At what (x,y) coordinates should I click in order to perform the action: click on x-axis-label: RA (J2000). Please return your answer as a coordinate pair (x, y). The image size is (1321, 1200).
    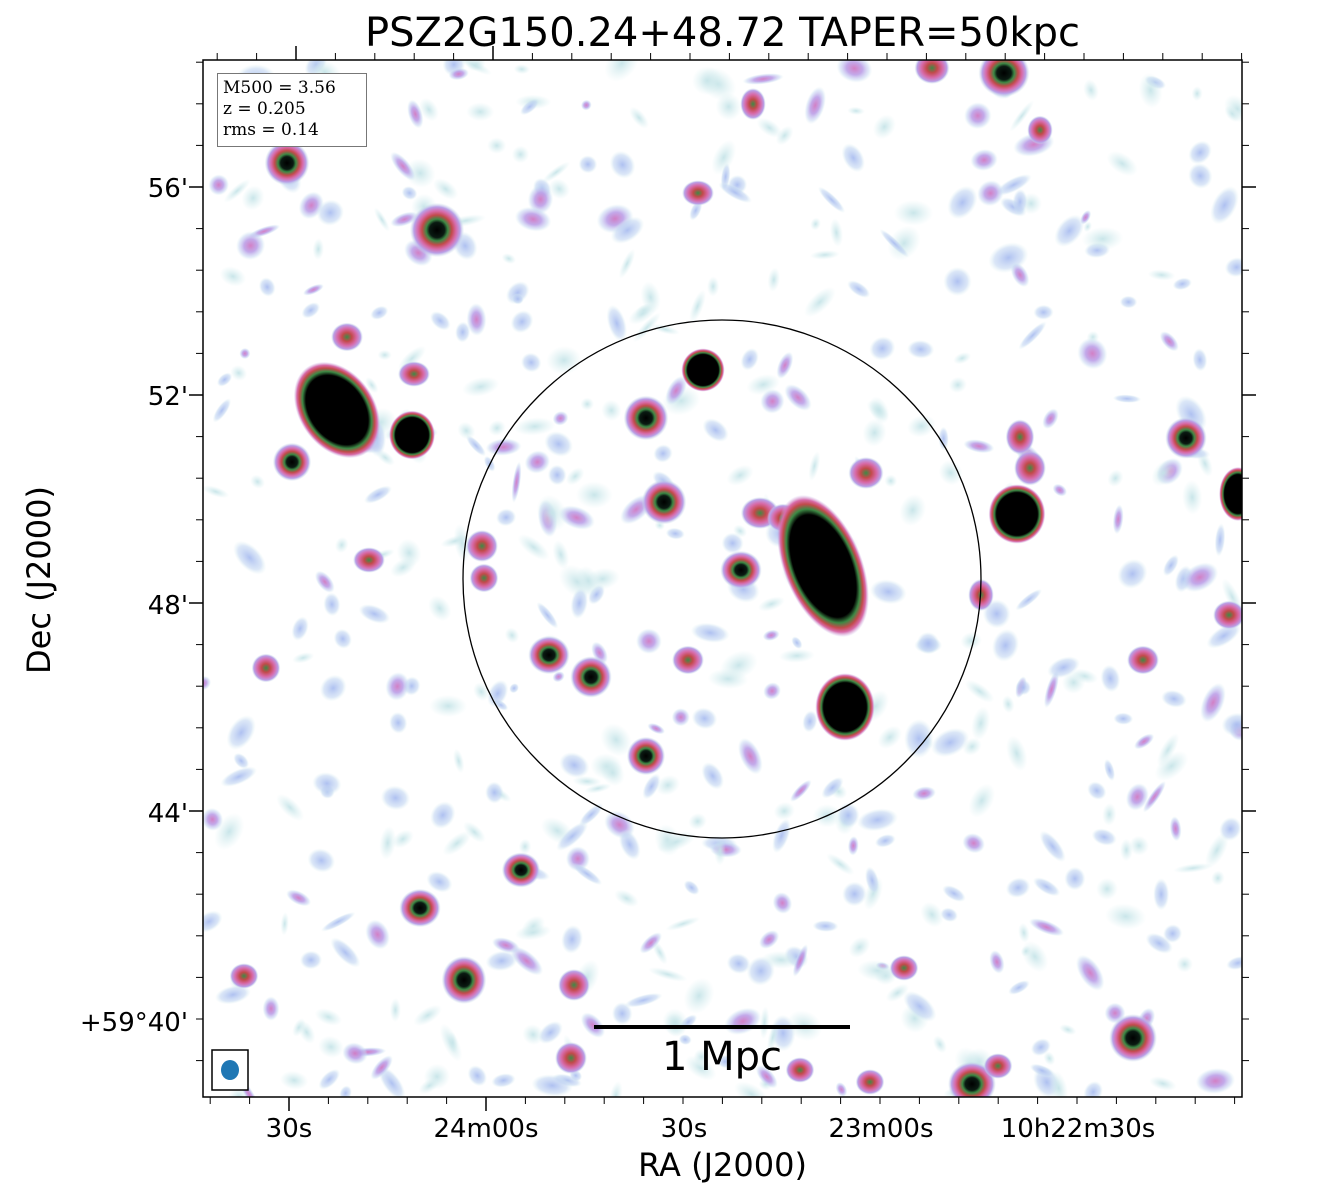
    Looking at the image, I should click on (722, 1165).